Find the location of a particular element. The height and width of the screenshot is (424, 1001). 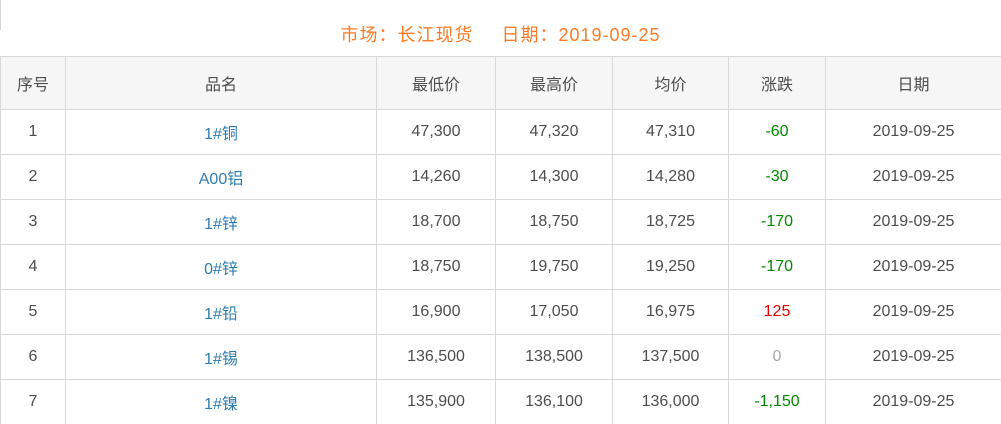

product-name-link: 1#铅 is located at coordinates (221, 312).